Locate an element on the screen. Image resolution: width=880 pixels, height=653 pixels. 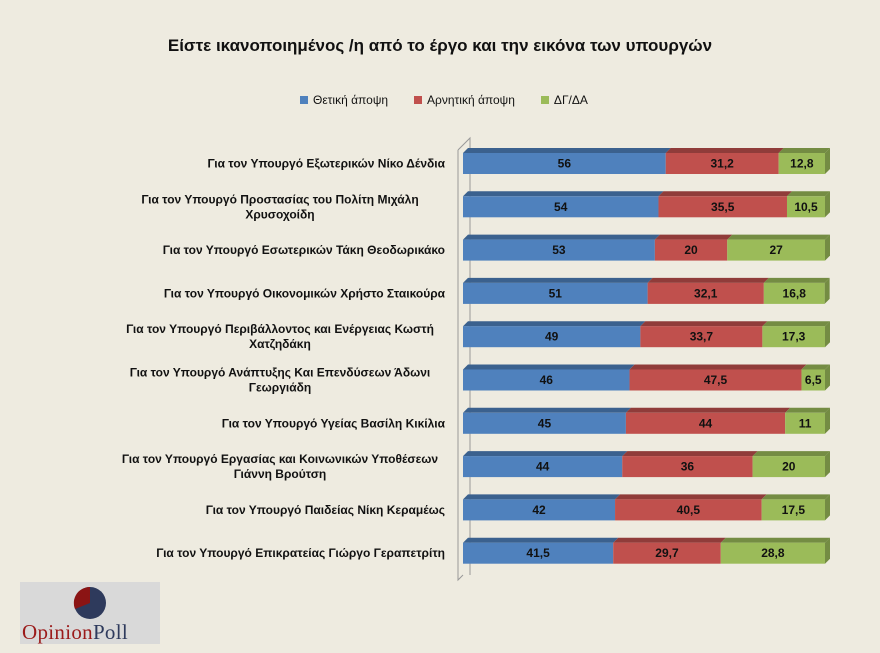
data-label: 56 is located at coordinates (565, 164).